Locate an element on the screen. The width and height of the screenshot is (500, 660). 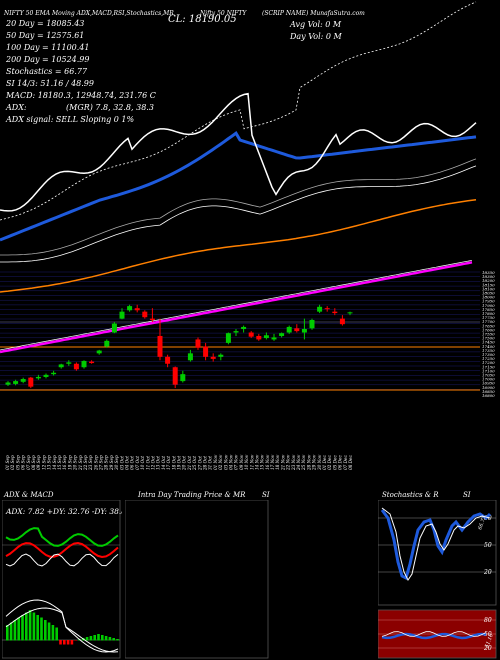
date-tick-label: 14 Nov is located at coordinates (256, 462).